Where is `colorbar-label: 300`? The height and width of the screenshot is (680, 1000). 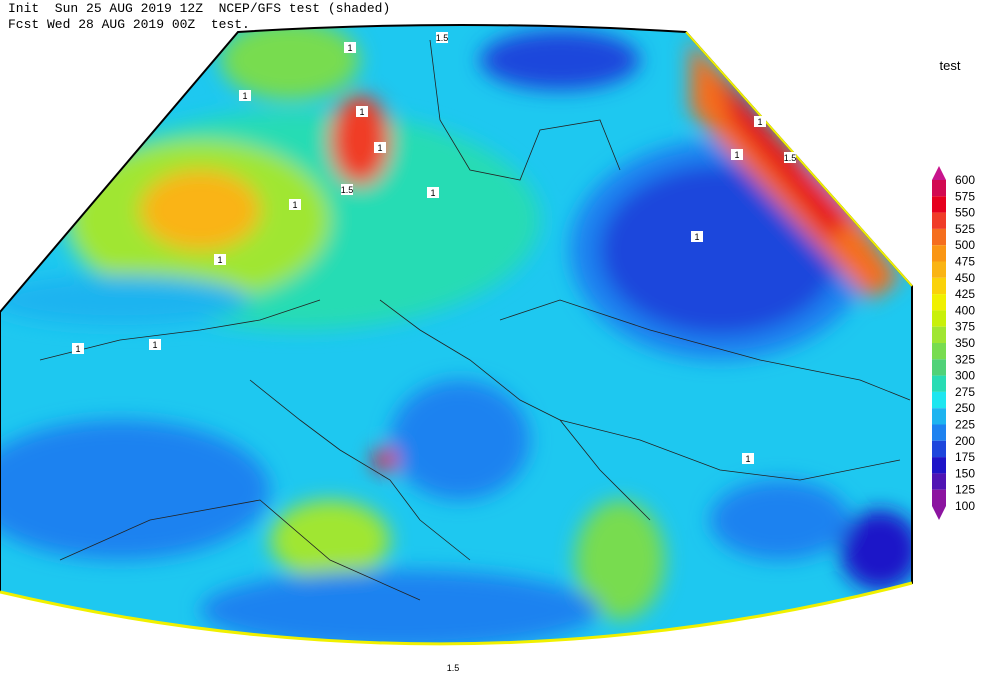 colorbar-label: 300 is located at coordinates (965, 376).